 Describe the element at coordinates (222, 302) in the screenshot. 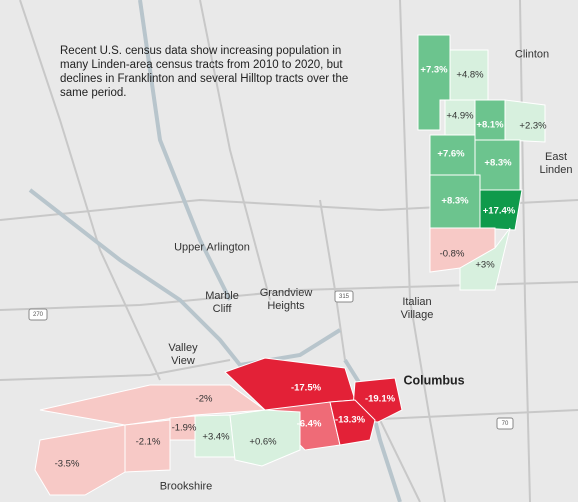

I see `place-label: Marble Cliff` at that location.